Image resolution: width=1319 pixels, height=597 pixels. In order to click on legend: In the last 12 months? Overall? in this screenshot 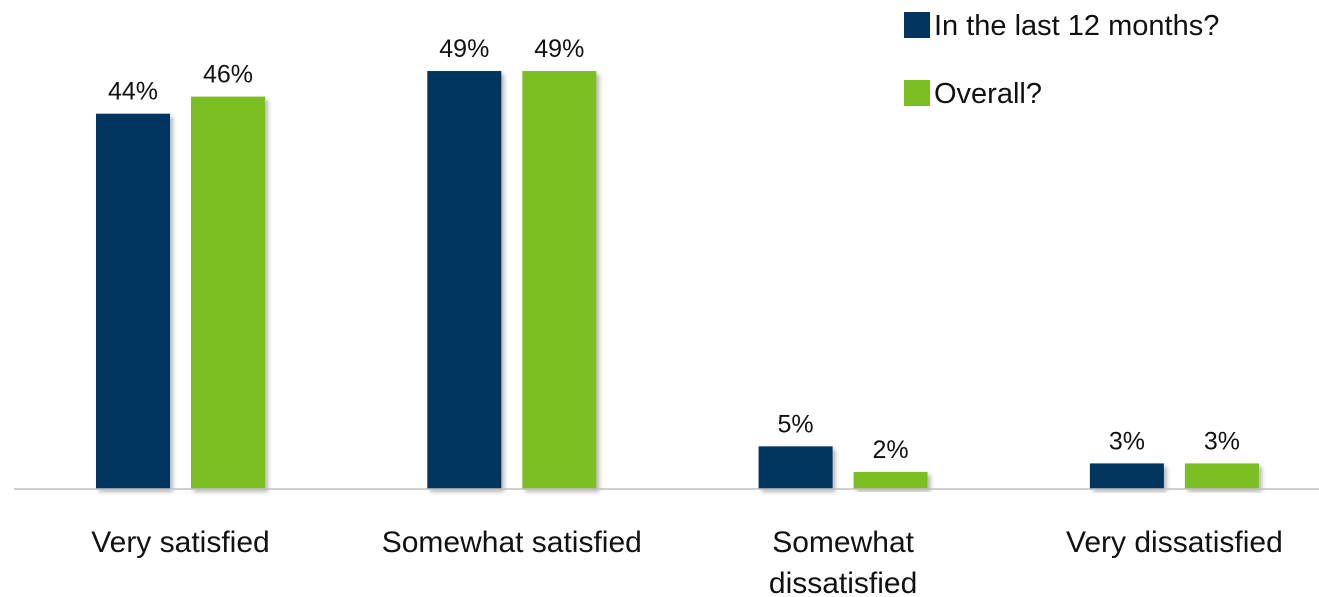, I will do `click(1061, 60)`.